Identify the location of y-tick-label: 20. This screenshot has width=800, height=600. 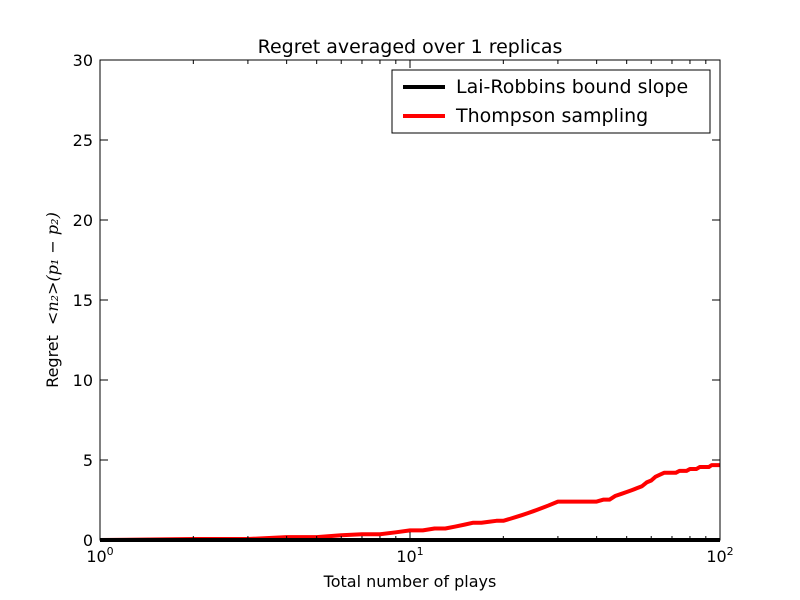
(83, 220).